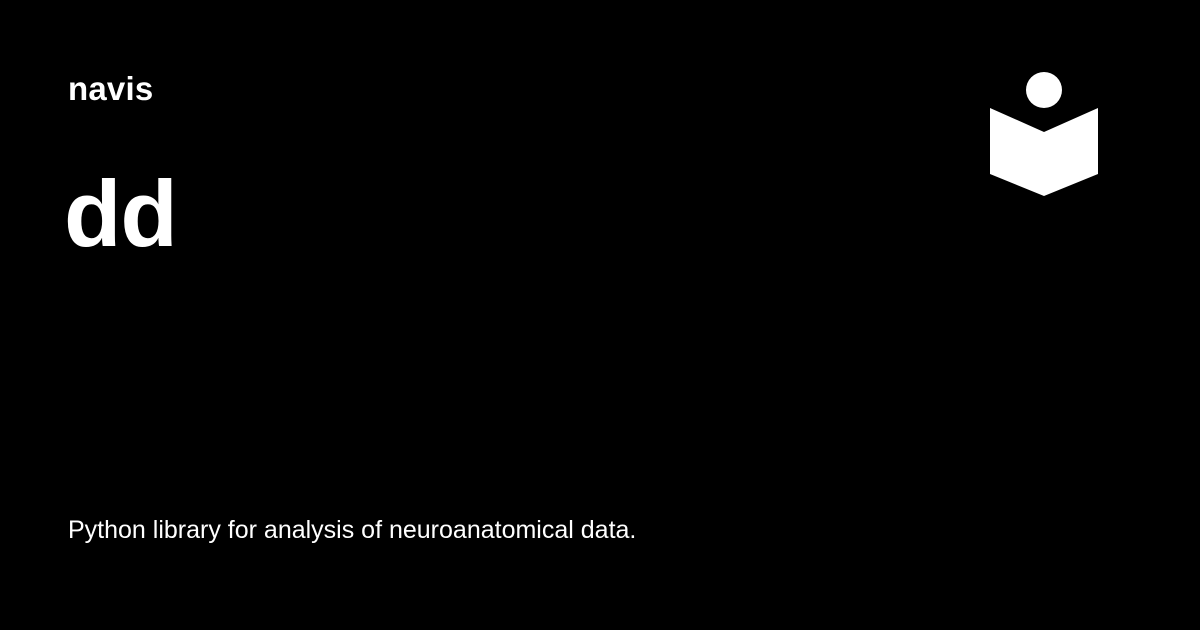 This screenshot has height=630, width=1200. I want to click on reader-book-icon, so click(1044, 134).